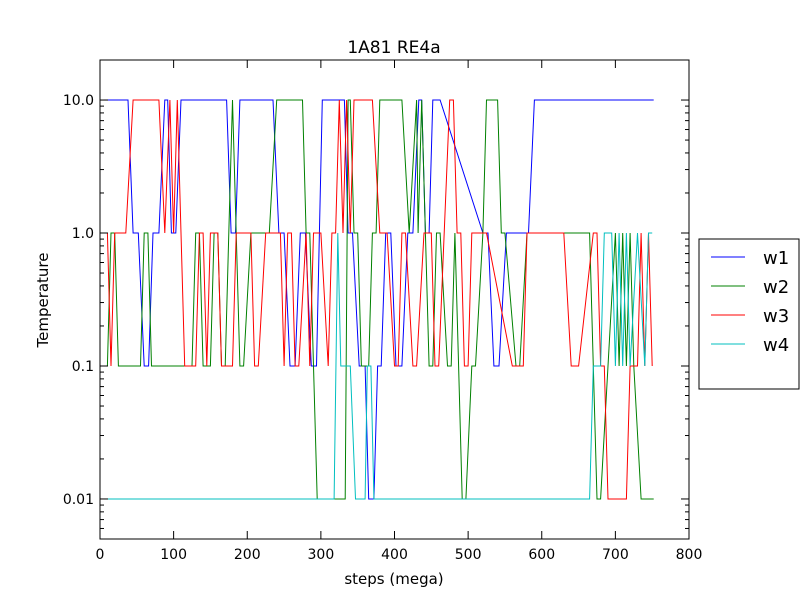 The height and width of the screenshot is (600, 800). I want to click on x-tick-label: 0, so click(100, 555).